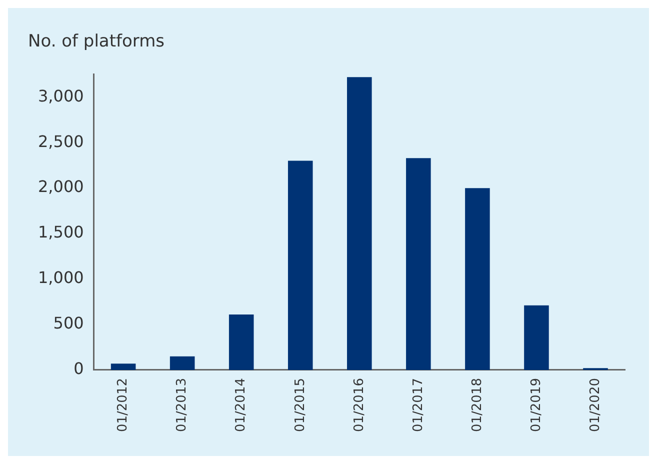 Image resolution: width=657 pixels, height=464 pixels. What do you see at coordinates (359, 405) in the screenshot?
I see `x-tick-label: 01/2016` at bounding box center [359, 405].